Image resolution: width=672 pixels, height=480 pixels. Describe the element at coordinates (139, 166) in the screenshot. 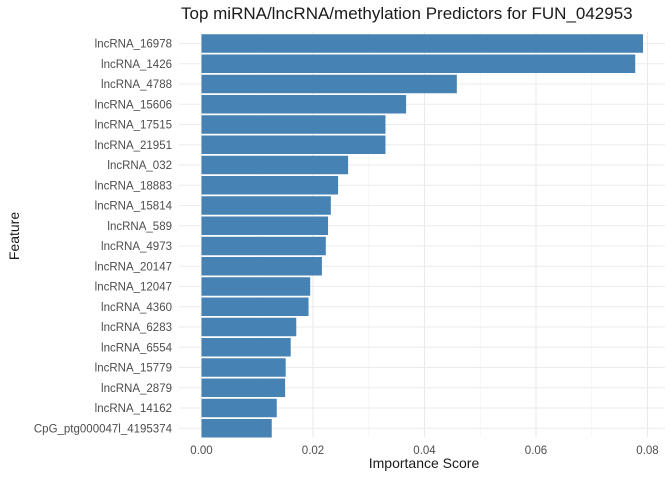

I see `y-tick-label: lncRNA_032` at that location.